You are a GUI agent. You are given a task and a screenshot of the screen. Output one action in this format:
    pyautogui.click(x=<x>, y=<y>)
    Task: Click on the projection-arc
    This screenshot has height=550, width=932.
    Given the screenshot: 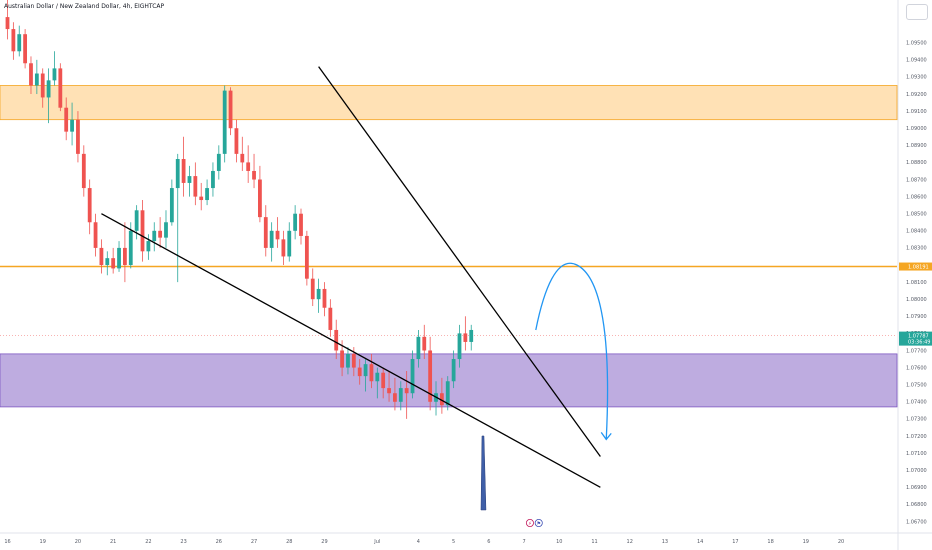 What is the action you would take?
    pyautogui.click(x=572, y=351)
    